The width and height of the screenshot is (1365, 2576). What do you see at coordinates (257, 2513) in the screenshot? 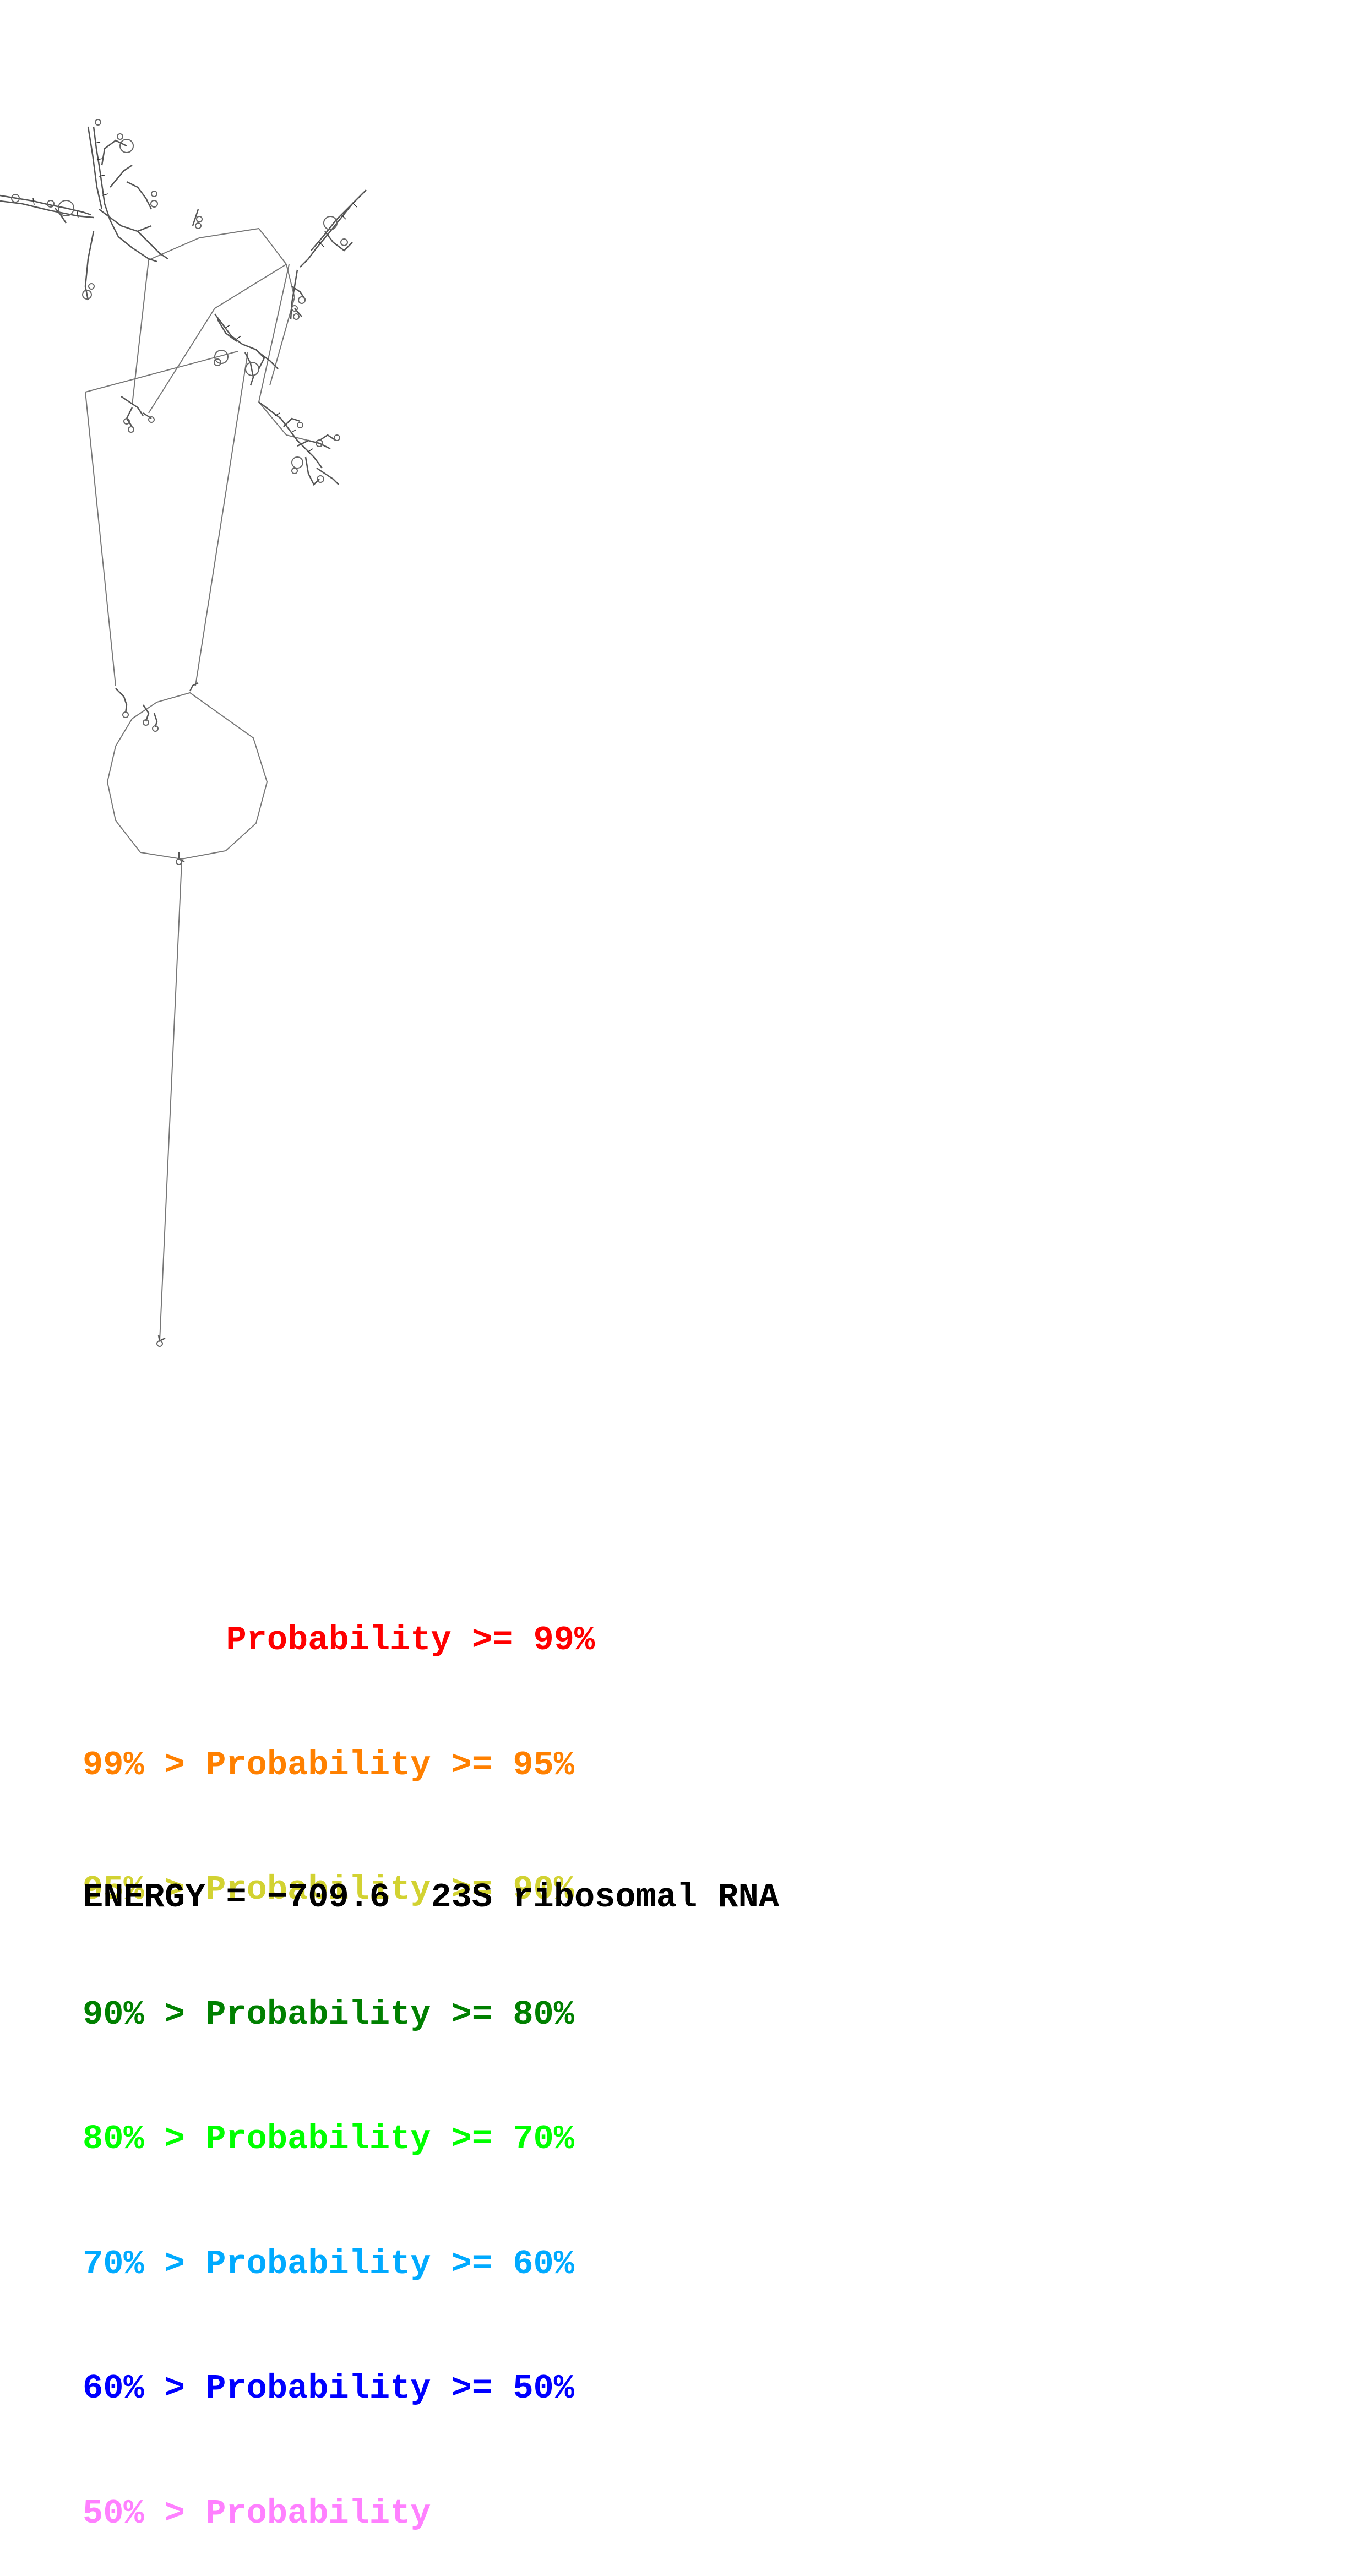
I see `legend-row-below-50: 50% > Probability` at bounding box center [257, 2513].